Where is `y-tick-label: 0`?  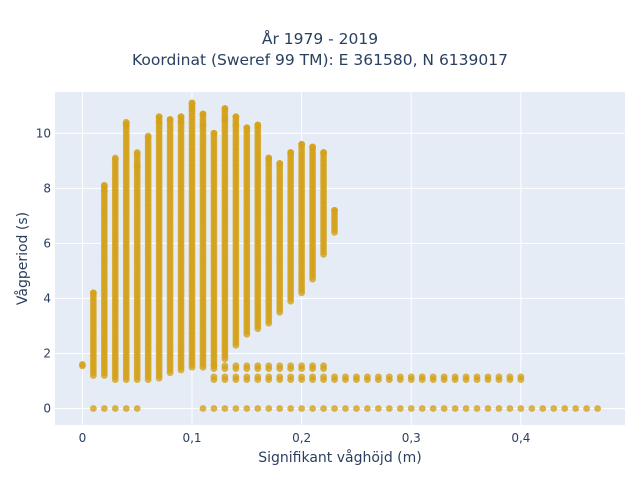
y-tick-label: 0 is located at coordinates (47, 408).